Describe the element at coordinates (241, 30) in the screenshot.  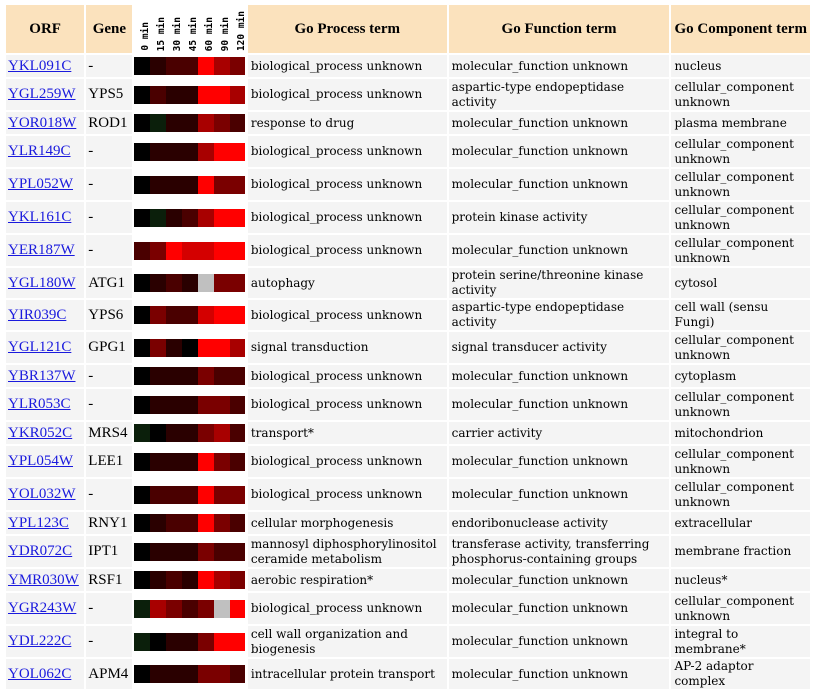
I see `time-point-label-text: 120 min` at that location.